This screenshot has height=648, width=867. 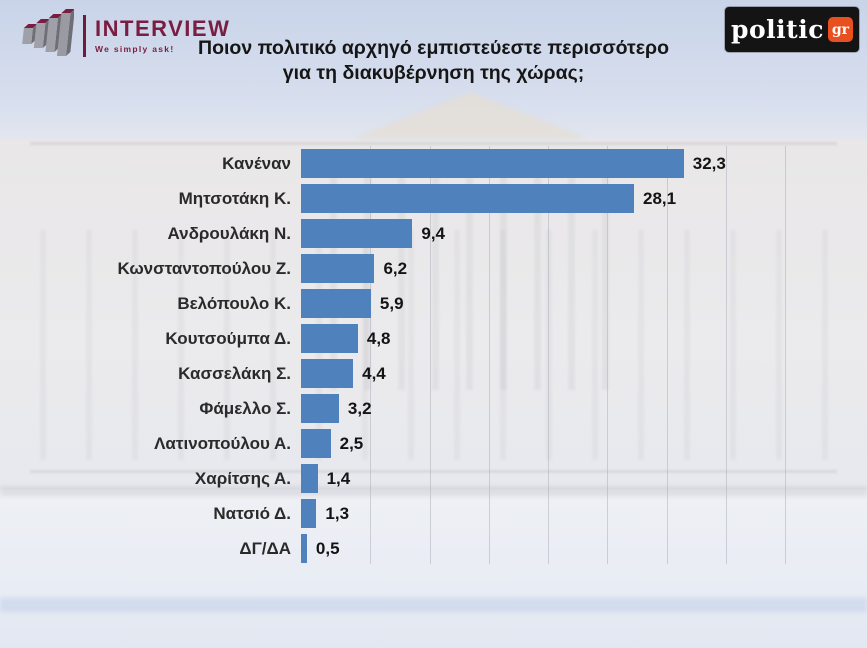 I want to click on bar-row: Κουτσούμπα Δ. 4,8, so click(x=433, y=338).